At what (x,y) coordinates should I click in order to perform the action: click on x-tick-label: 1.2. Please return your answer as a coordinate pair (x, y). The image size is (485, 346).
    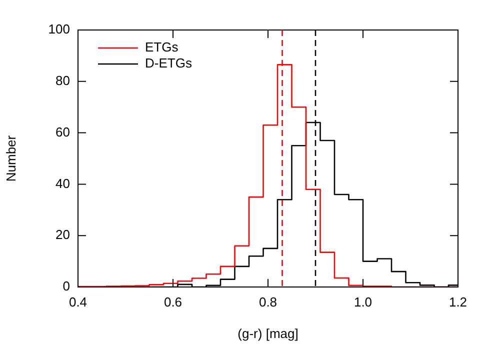
    Looking at the image, I should click on (458, 302).